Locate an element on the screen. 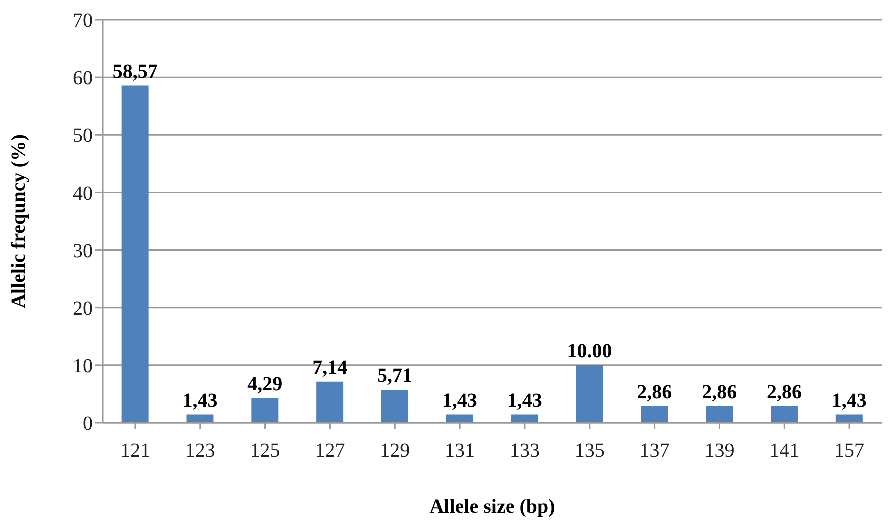 This screenshot has width=894, height=531. y-tick-label: 10 is located at coordinates (83, 367).